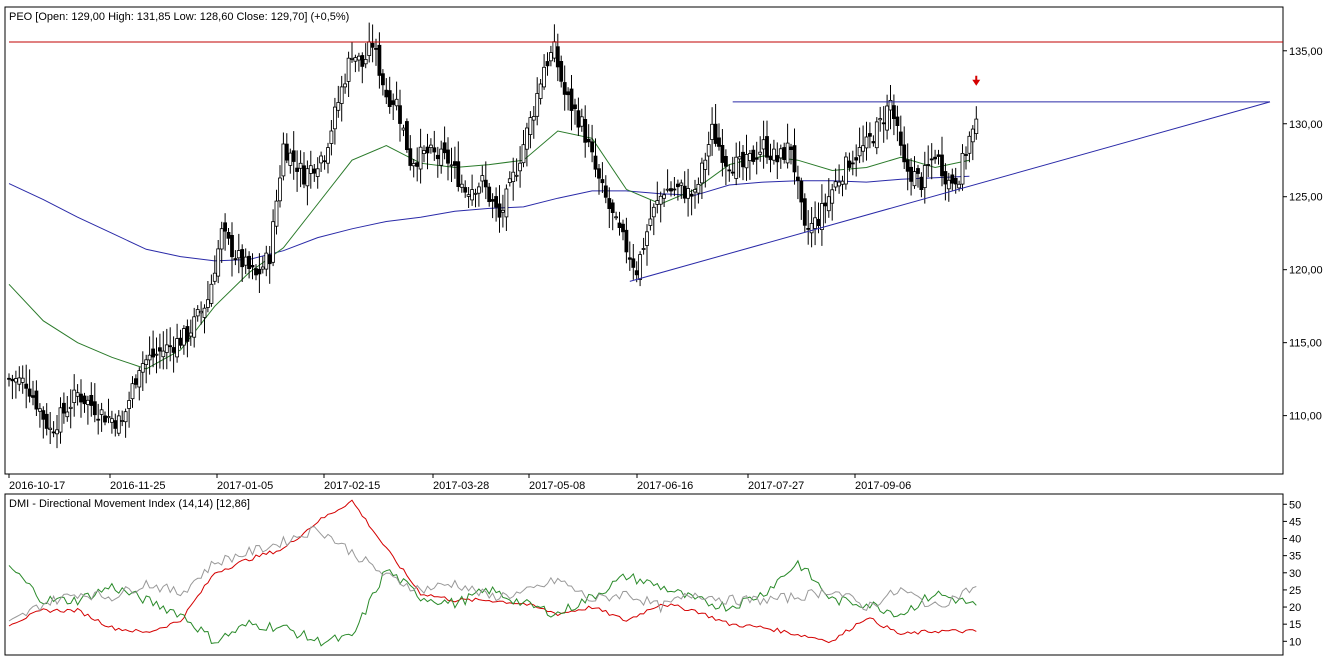 This screenshot has height=661, width=1333. What do you see at coordinates (1295, 591) in the screenshot?
I see `dmi-y-tick-label: 25` at bounding box center [1295, 591].